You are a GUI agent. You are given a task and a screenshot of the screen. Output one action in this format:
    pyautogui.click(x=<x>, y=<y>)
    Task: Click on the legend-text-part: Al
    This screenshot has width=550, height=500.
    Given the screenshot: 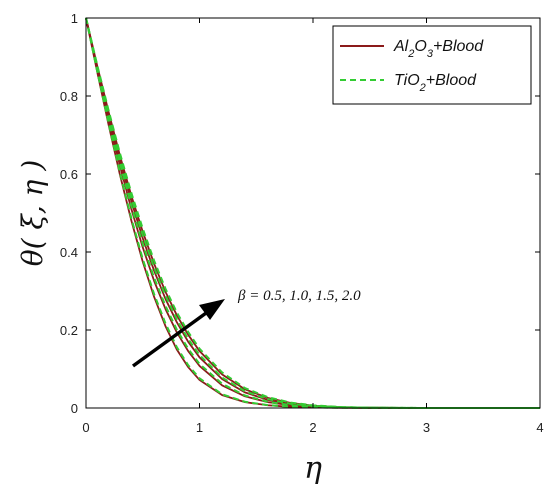 What is the action you would take?
    pyautogui.click(x=401, y=46)
    